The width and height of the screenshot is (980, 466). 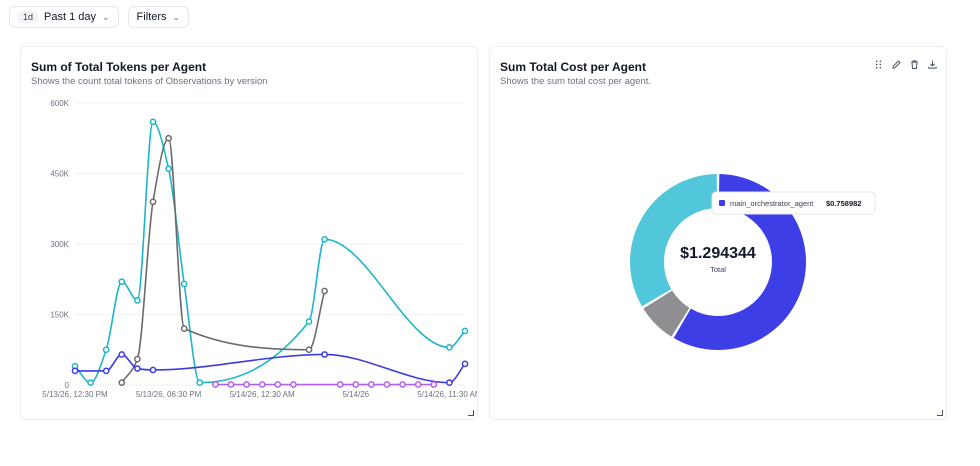 I want to click on tooltip-swatch, so click(x=722, y=203).